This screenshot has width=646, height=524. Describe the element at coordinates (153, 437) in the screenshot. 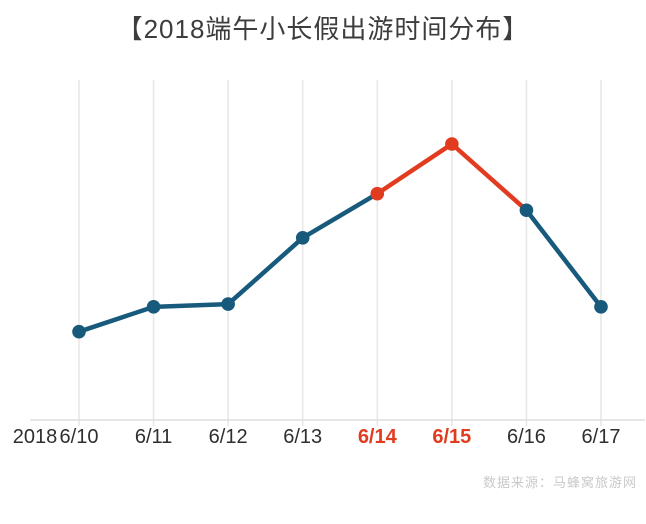

I see `x-axis-tick-label: 6/11` at that location.